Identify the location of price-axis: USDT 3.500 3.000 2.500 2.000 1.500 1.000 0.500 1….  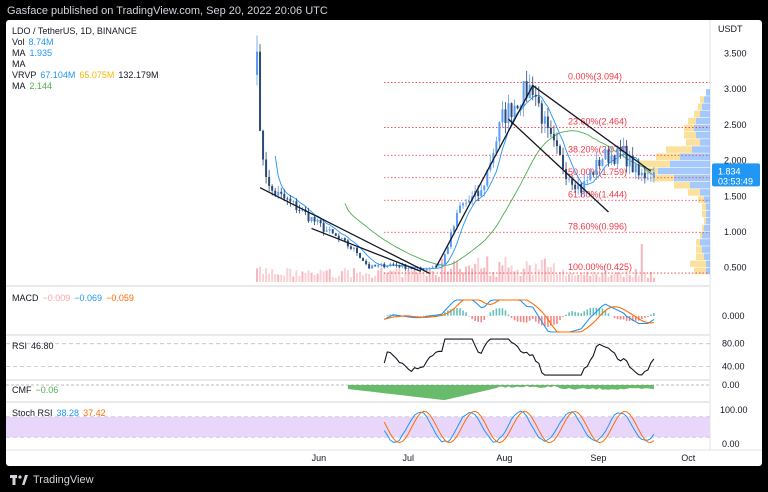
(736, 148).